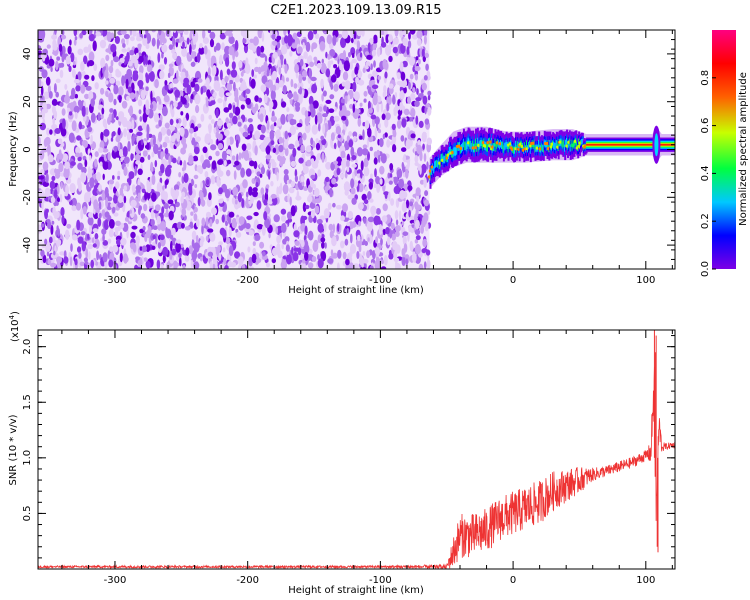 The image size is (750, 600). What do you see at coordinates (705, 126) in the screenshot?
I see `colorbar-tick-label: 0.6` at bounding box center [705, 126].